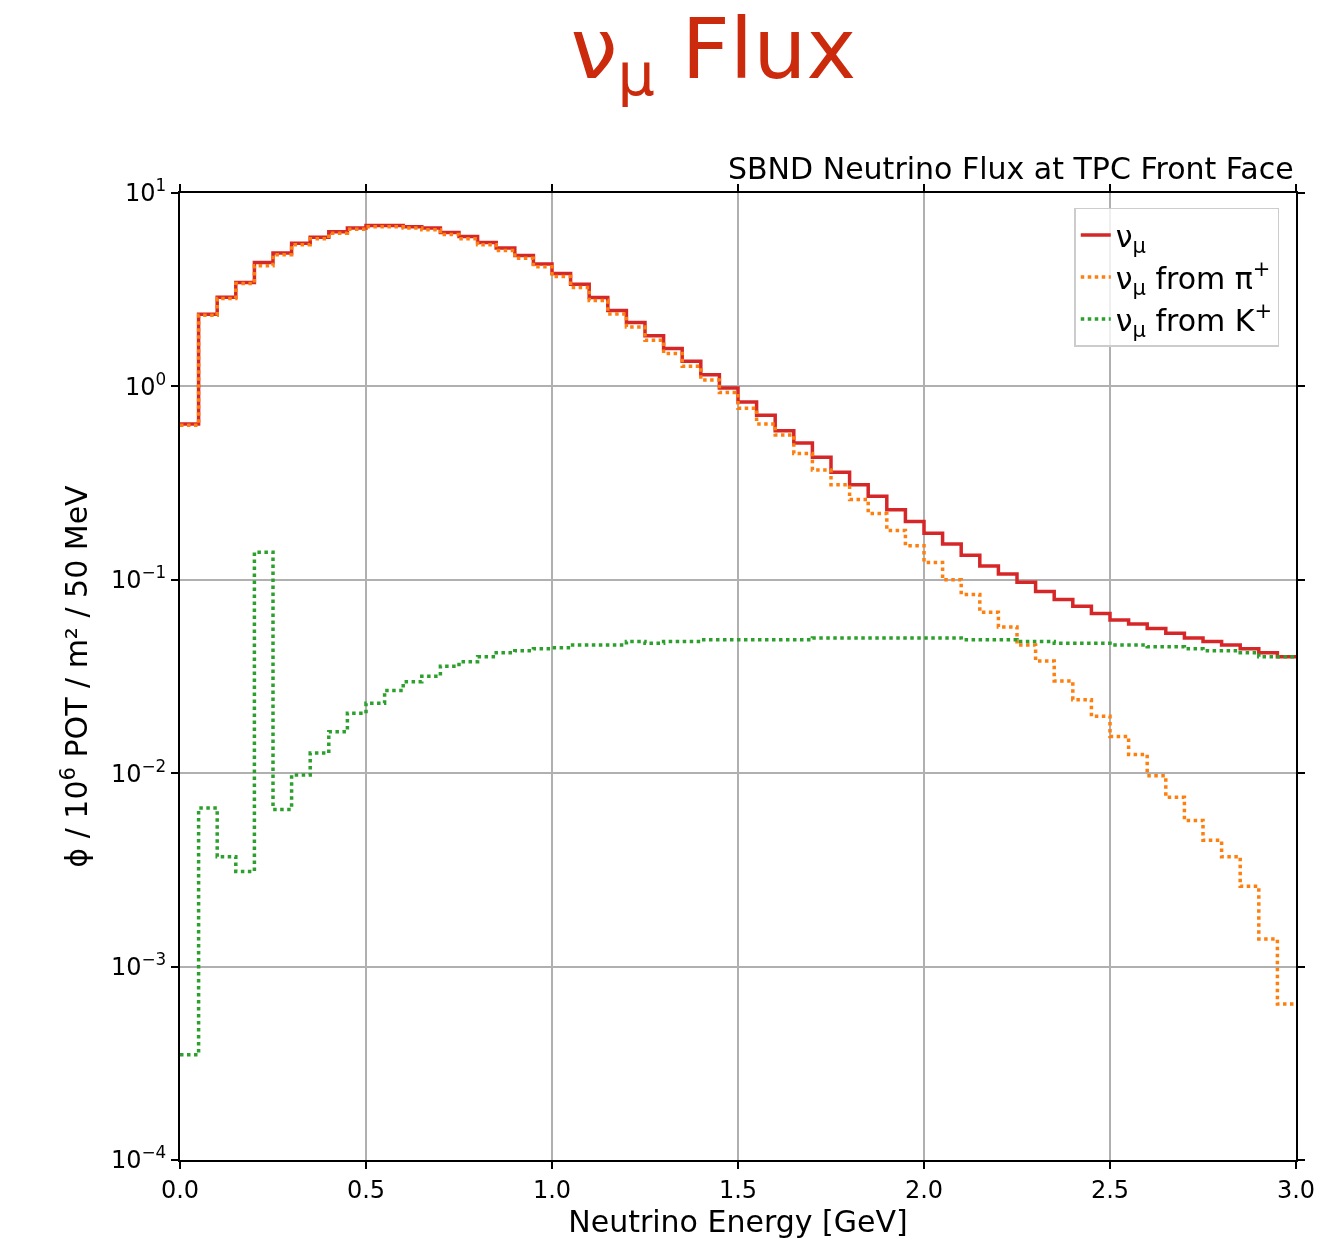 The height and width of the screenshot is (1259, 1321). What do you see at coordinates (1011, 168) in the screenshot?
I see `chart-subtitle: SBND Neutrino Flux at TPC Front Face` at bounding box center [1011, 168].